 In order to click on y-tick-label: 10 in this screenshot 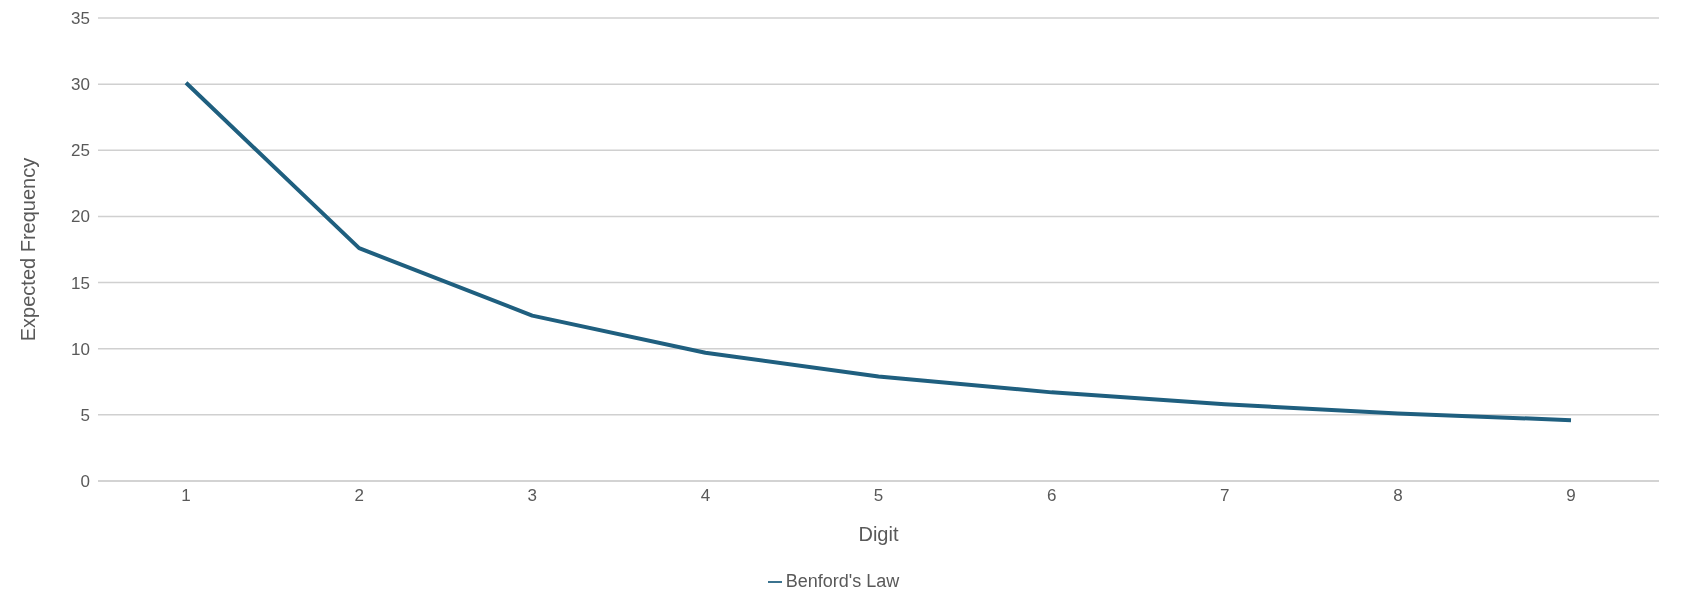, I will do `click(80, 349)`.